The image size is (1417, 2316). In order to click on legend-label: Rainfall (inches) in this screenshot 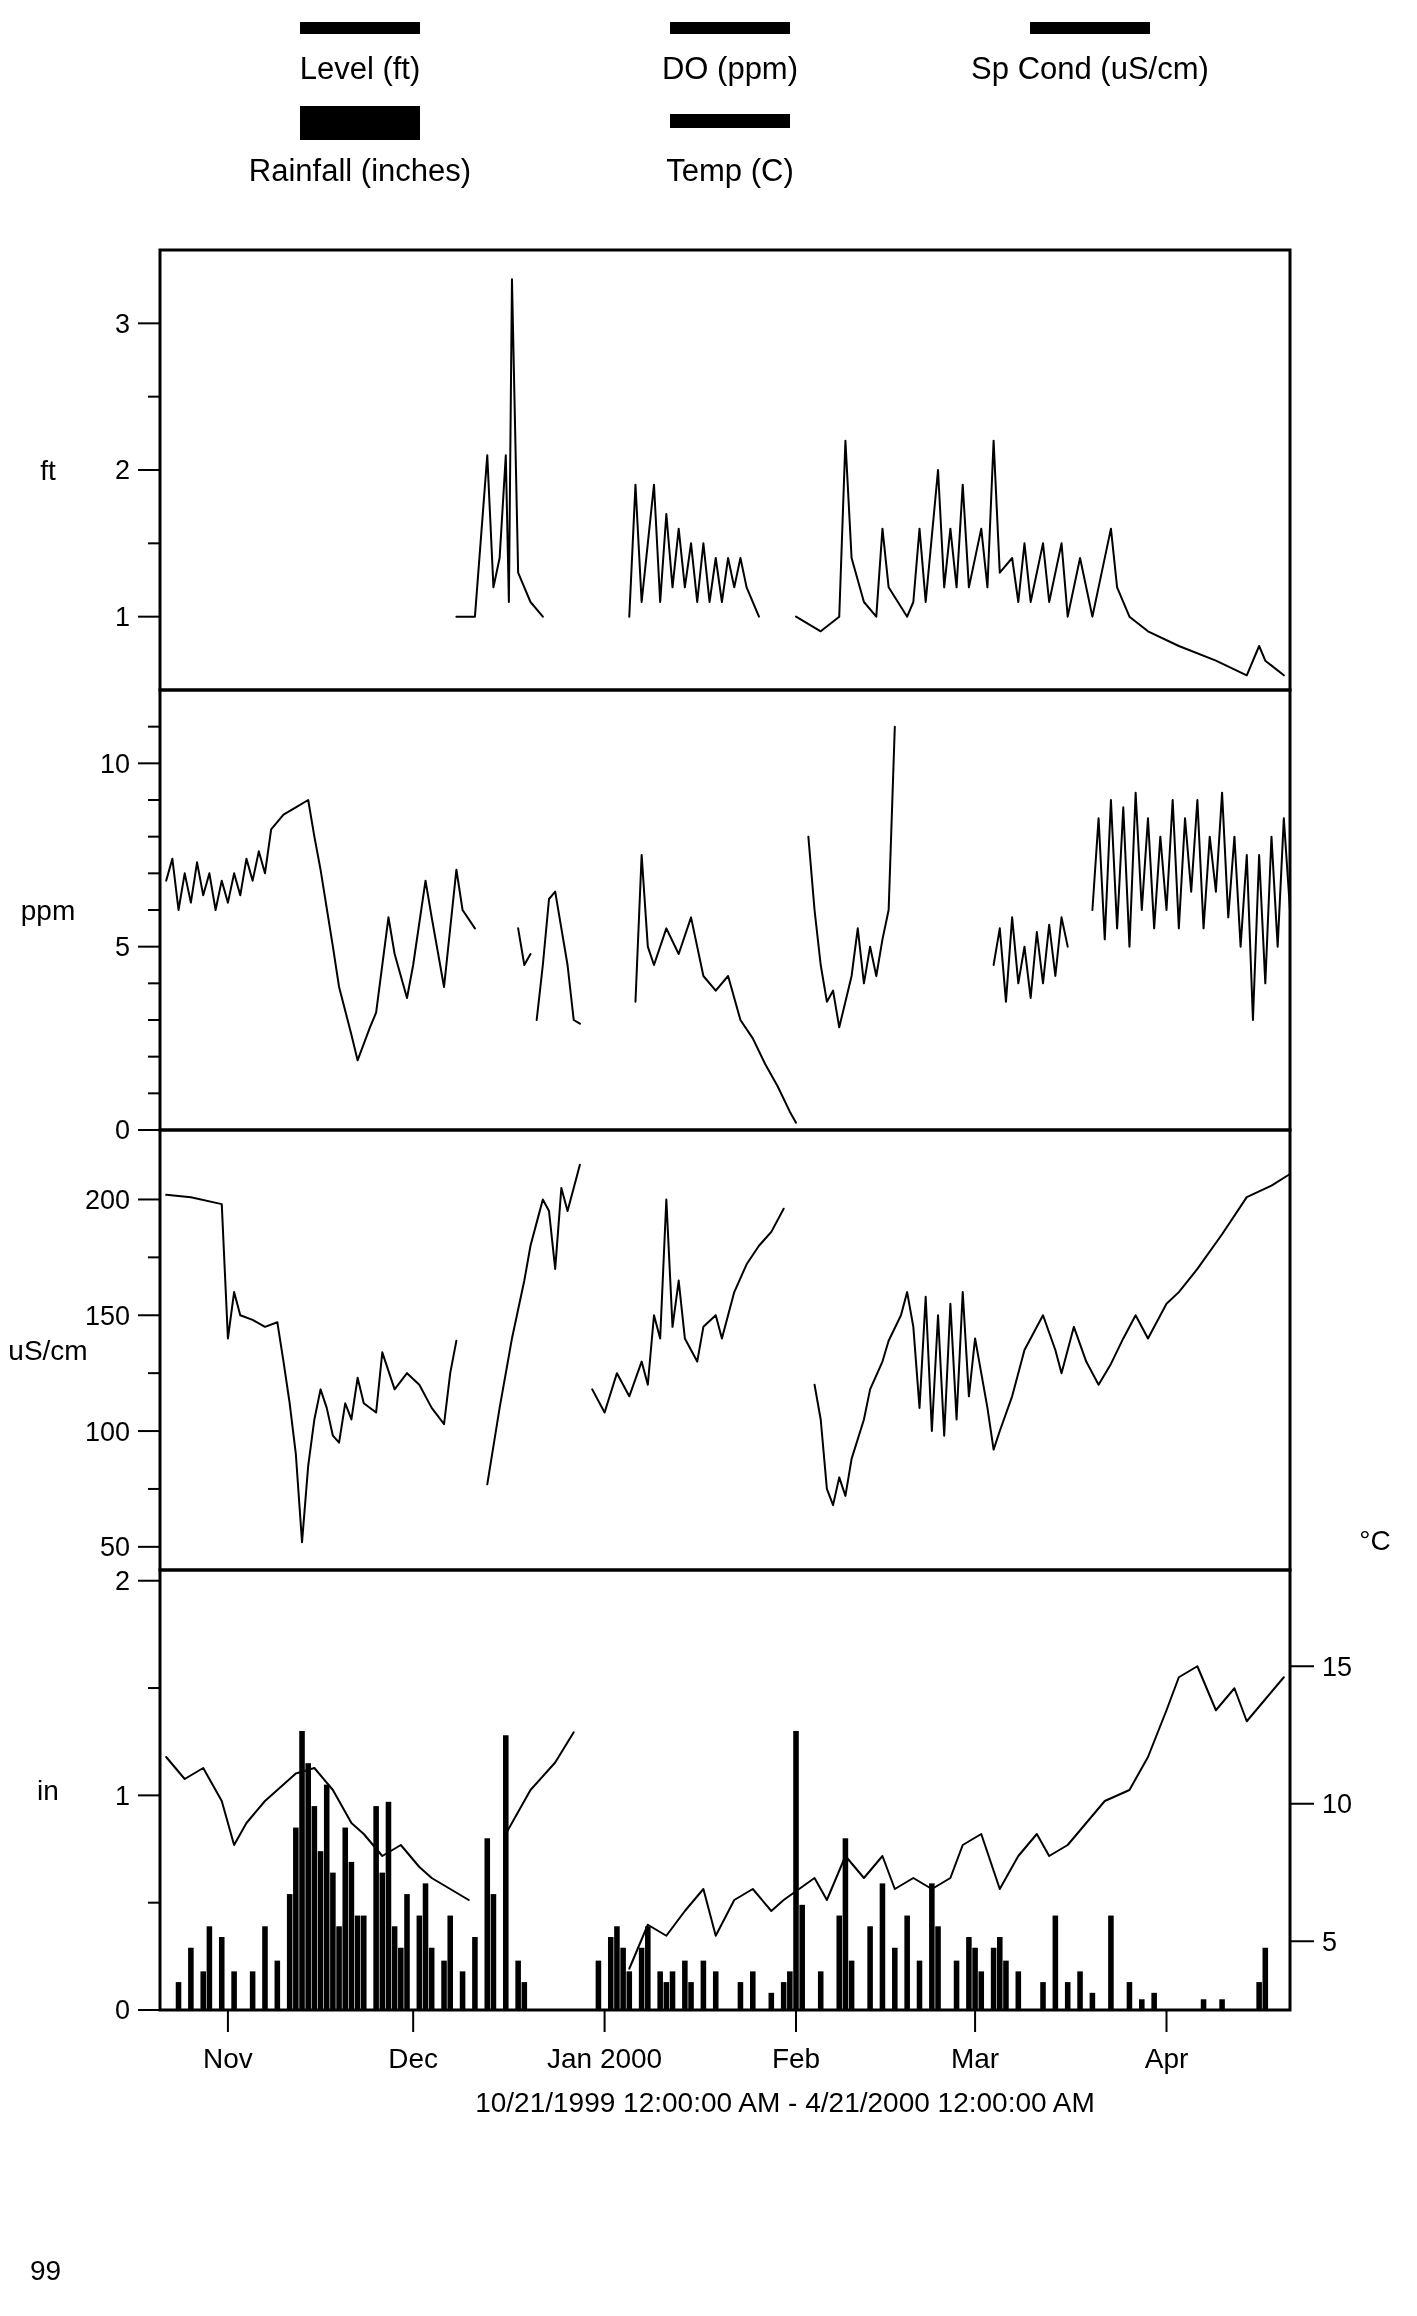, I will do `click(360, 170)`.